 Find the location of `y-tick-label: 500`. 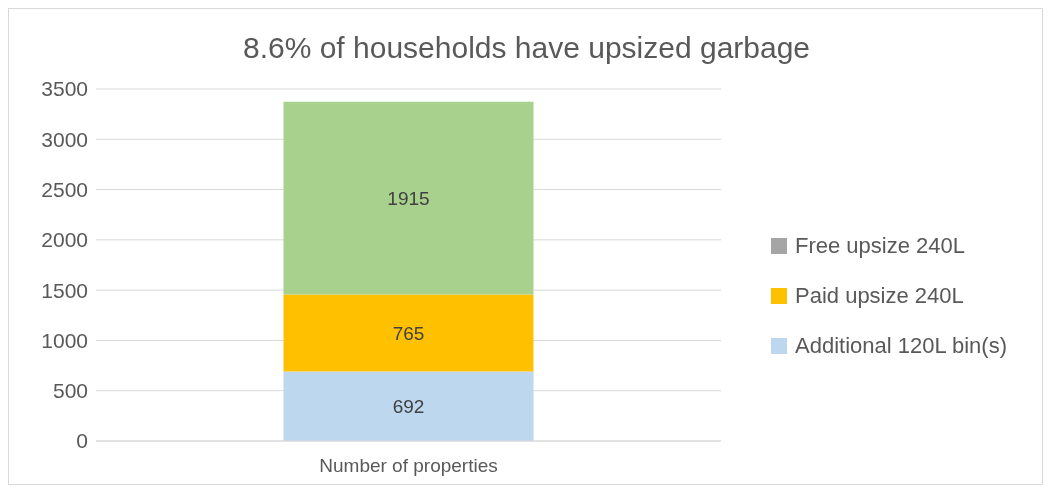

y-tick-label: 500 is located at coordinates (70, 391).